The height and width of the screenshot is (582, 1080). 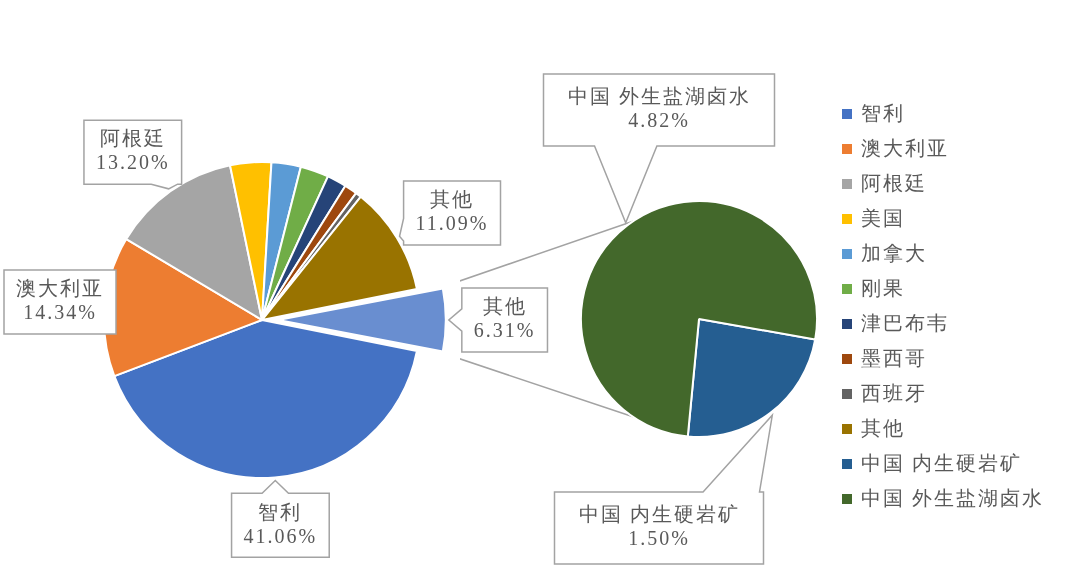 I want to click on slice-label: 智利, so click(x=280, y=511).